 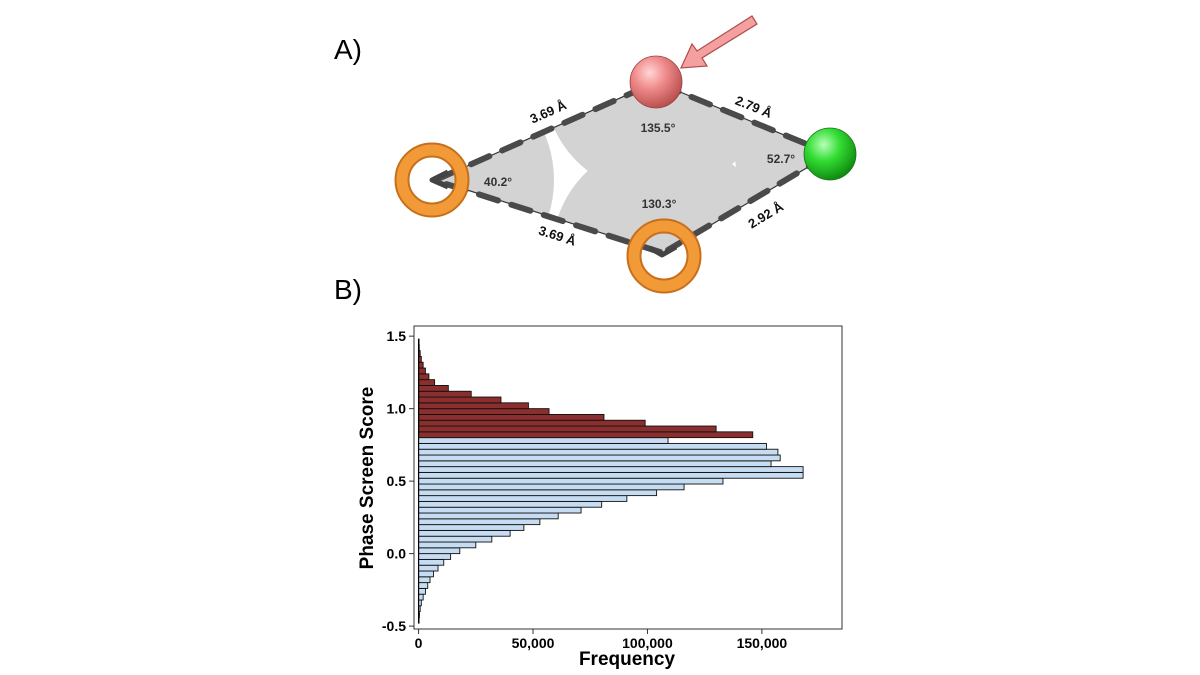 I want to click on x-tick-label: 0, so click(x=419, y=643).